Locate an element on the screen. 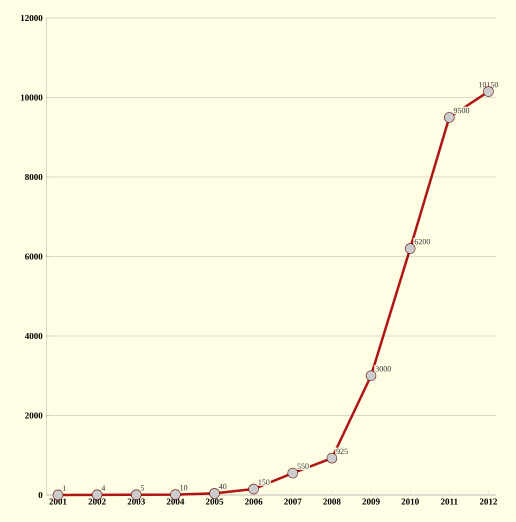 The image size is (516, 522). x-tick-label: 2004 is located at coordinates (175, 501).